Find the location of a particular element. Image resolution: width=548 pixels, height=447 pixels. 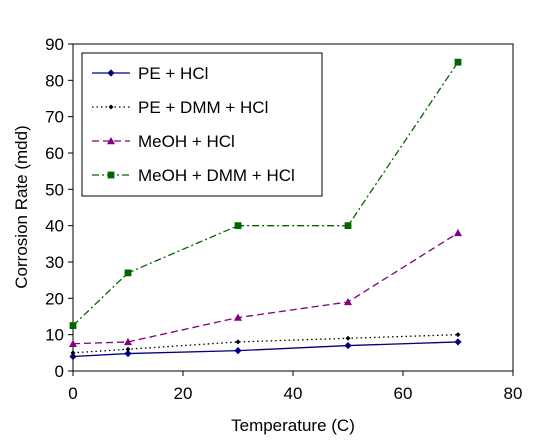

x-tick-label: 80 is located at coordinates (513, 393).